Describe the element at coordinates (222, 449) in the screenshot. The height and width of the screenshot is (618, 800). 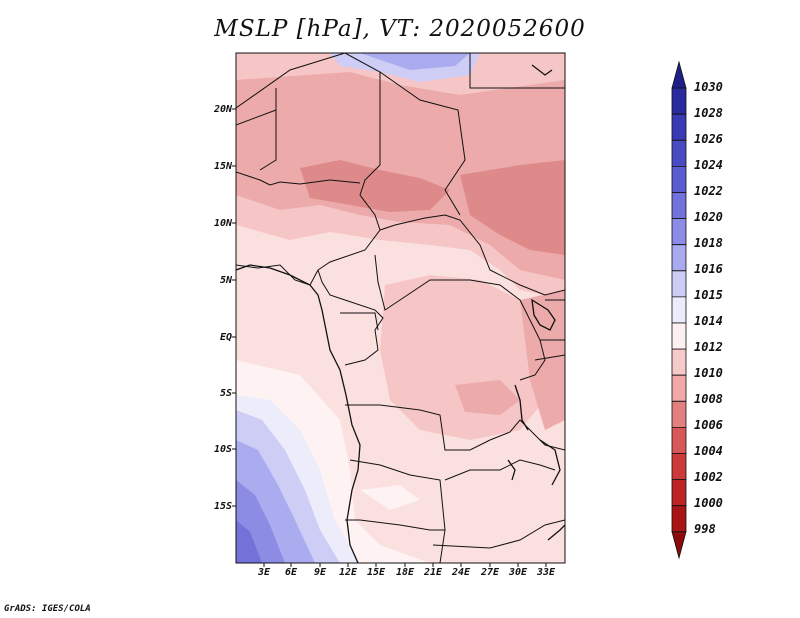
I see `lat-label-10s: 10S` at that location.